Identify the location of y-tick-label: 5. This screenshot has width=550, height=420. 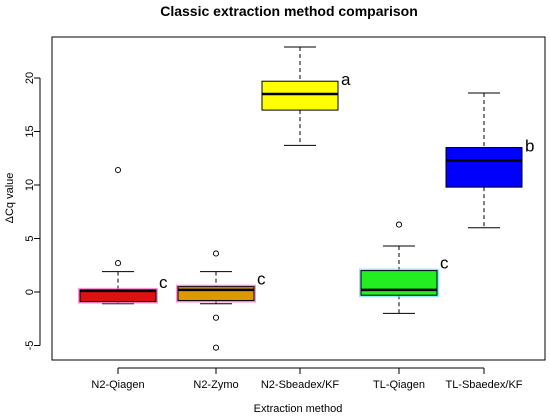
(30, 238).